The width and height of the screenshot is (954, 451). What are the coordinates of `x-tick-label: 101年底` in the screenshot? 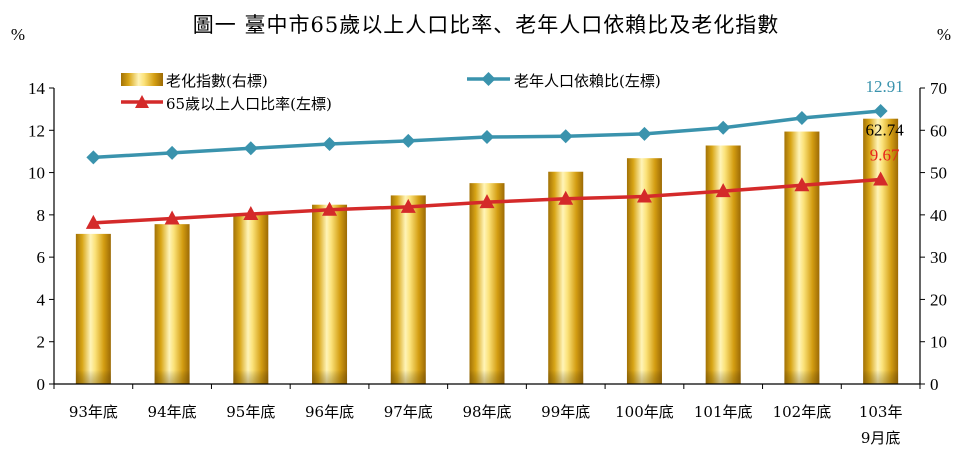 It's located at (723, 412).